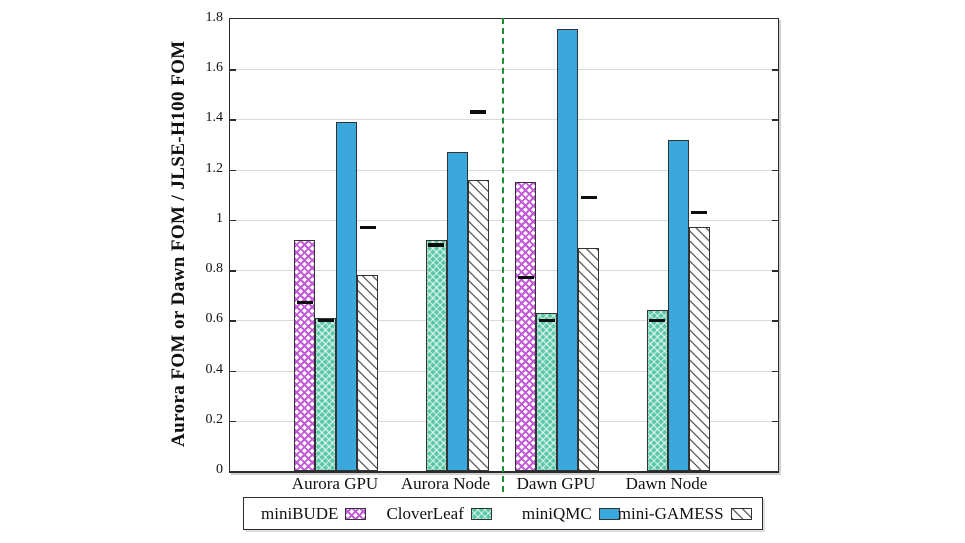 The width and height of the screenshot is (965, 543). Describe the element at coordinates (556, 483) in the screenshot. I see `x-category-label: Dawn GPU` at that location.